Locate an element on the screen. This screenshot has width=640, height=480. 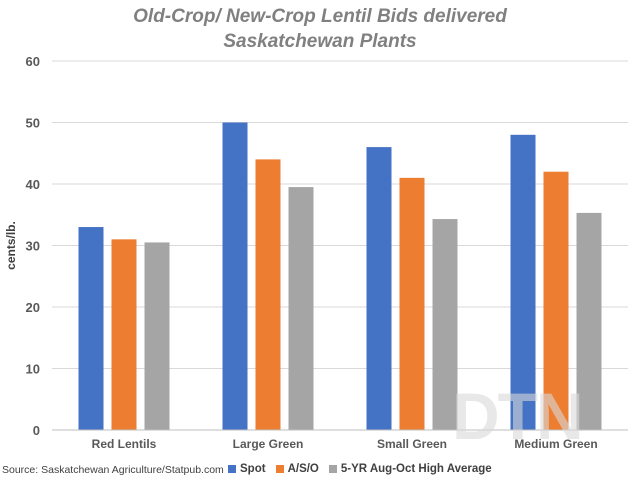
legend-item-spot: Spot is located at coordinates (247, 469).